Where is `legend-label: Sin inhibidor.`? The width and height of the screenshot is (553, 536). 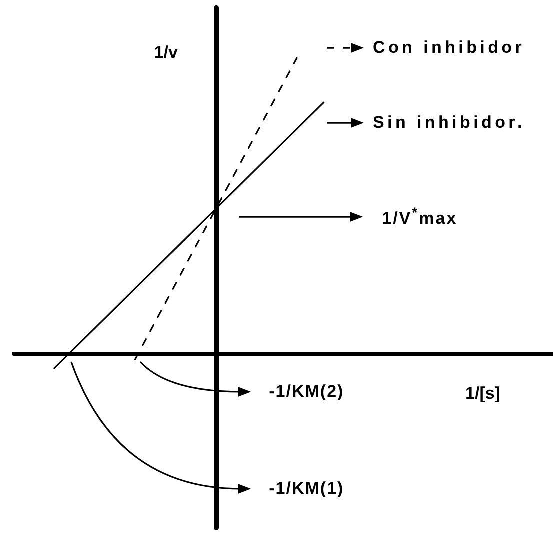 legend-label: Sin inhibidor. is located at coordinates (449, 122).